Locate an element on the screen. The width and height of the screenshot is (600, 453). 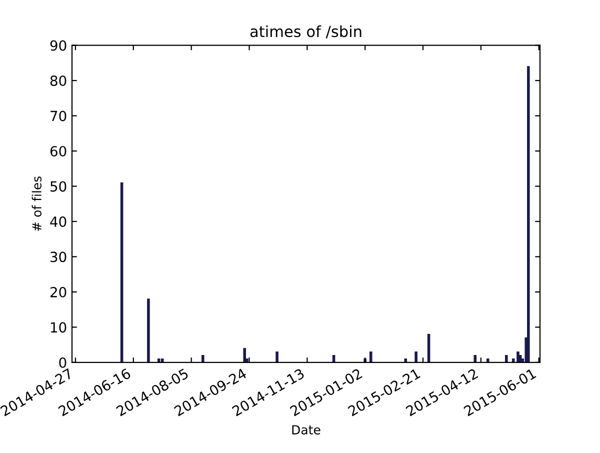
y-tick-label: 50 is located at coordinates (58, 186).